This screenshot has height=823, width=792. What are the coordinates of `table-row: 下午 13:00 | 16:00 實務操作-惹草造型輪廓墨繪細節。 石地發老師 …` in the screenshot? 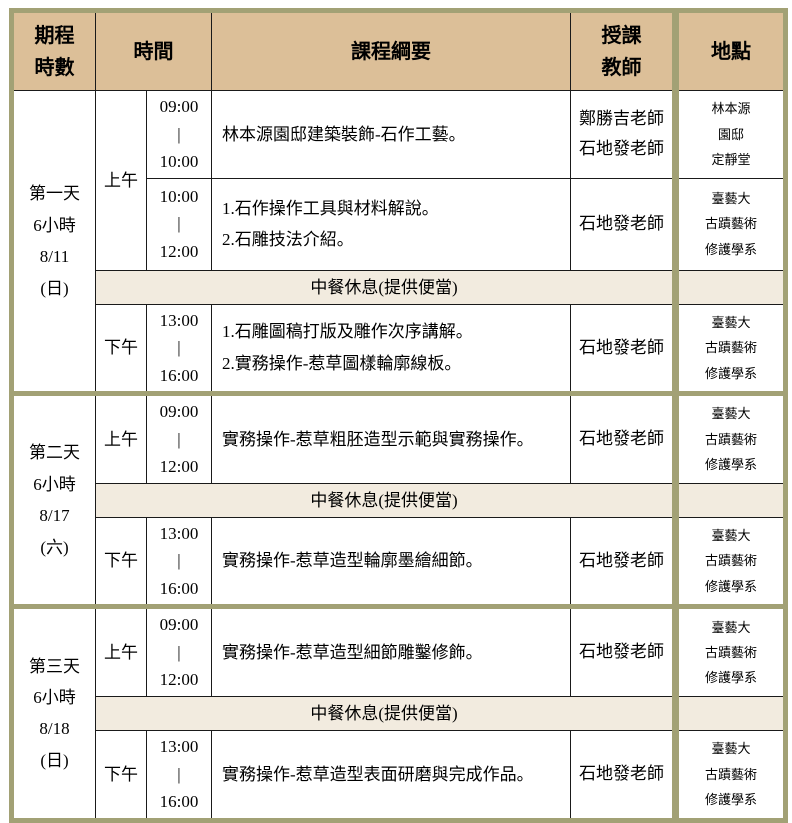 It's located at (399, 562).